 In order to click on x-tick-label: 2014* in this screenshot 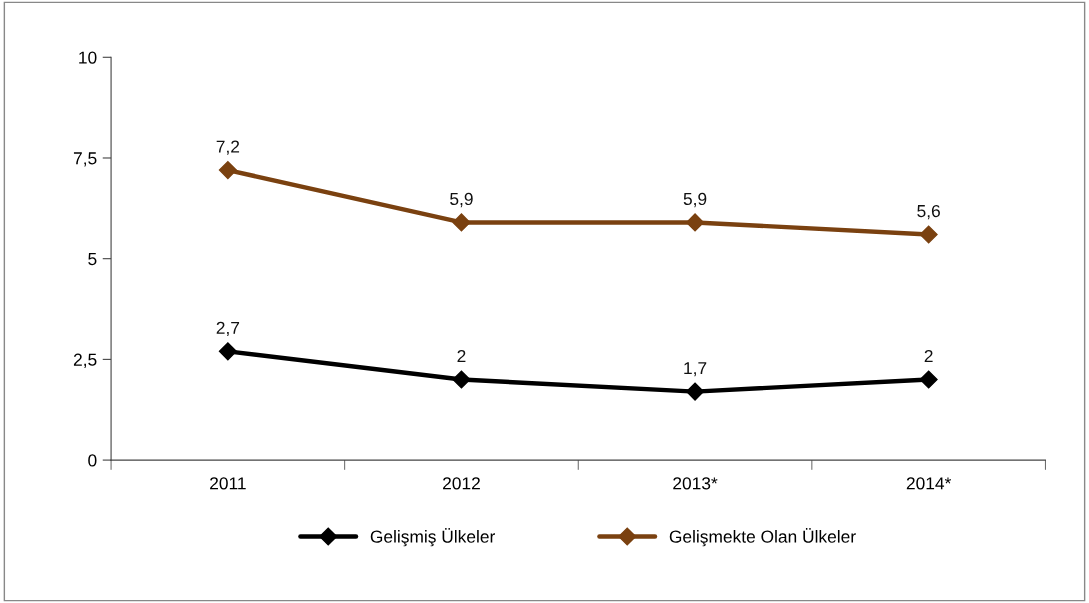, I will do `click(929, 483)`.